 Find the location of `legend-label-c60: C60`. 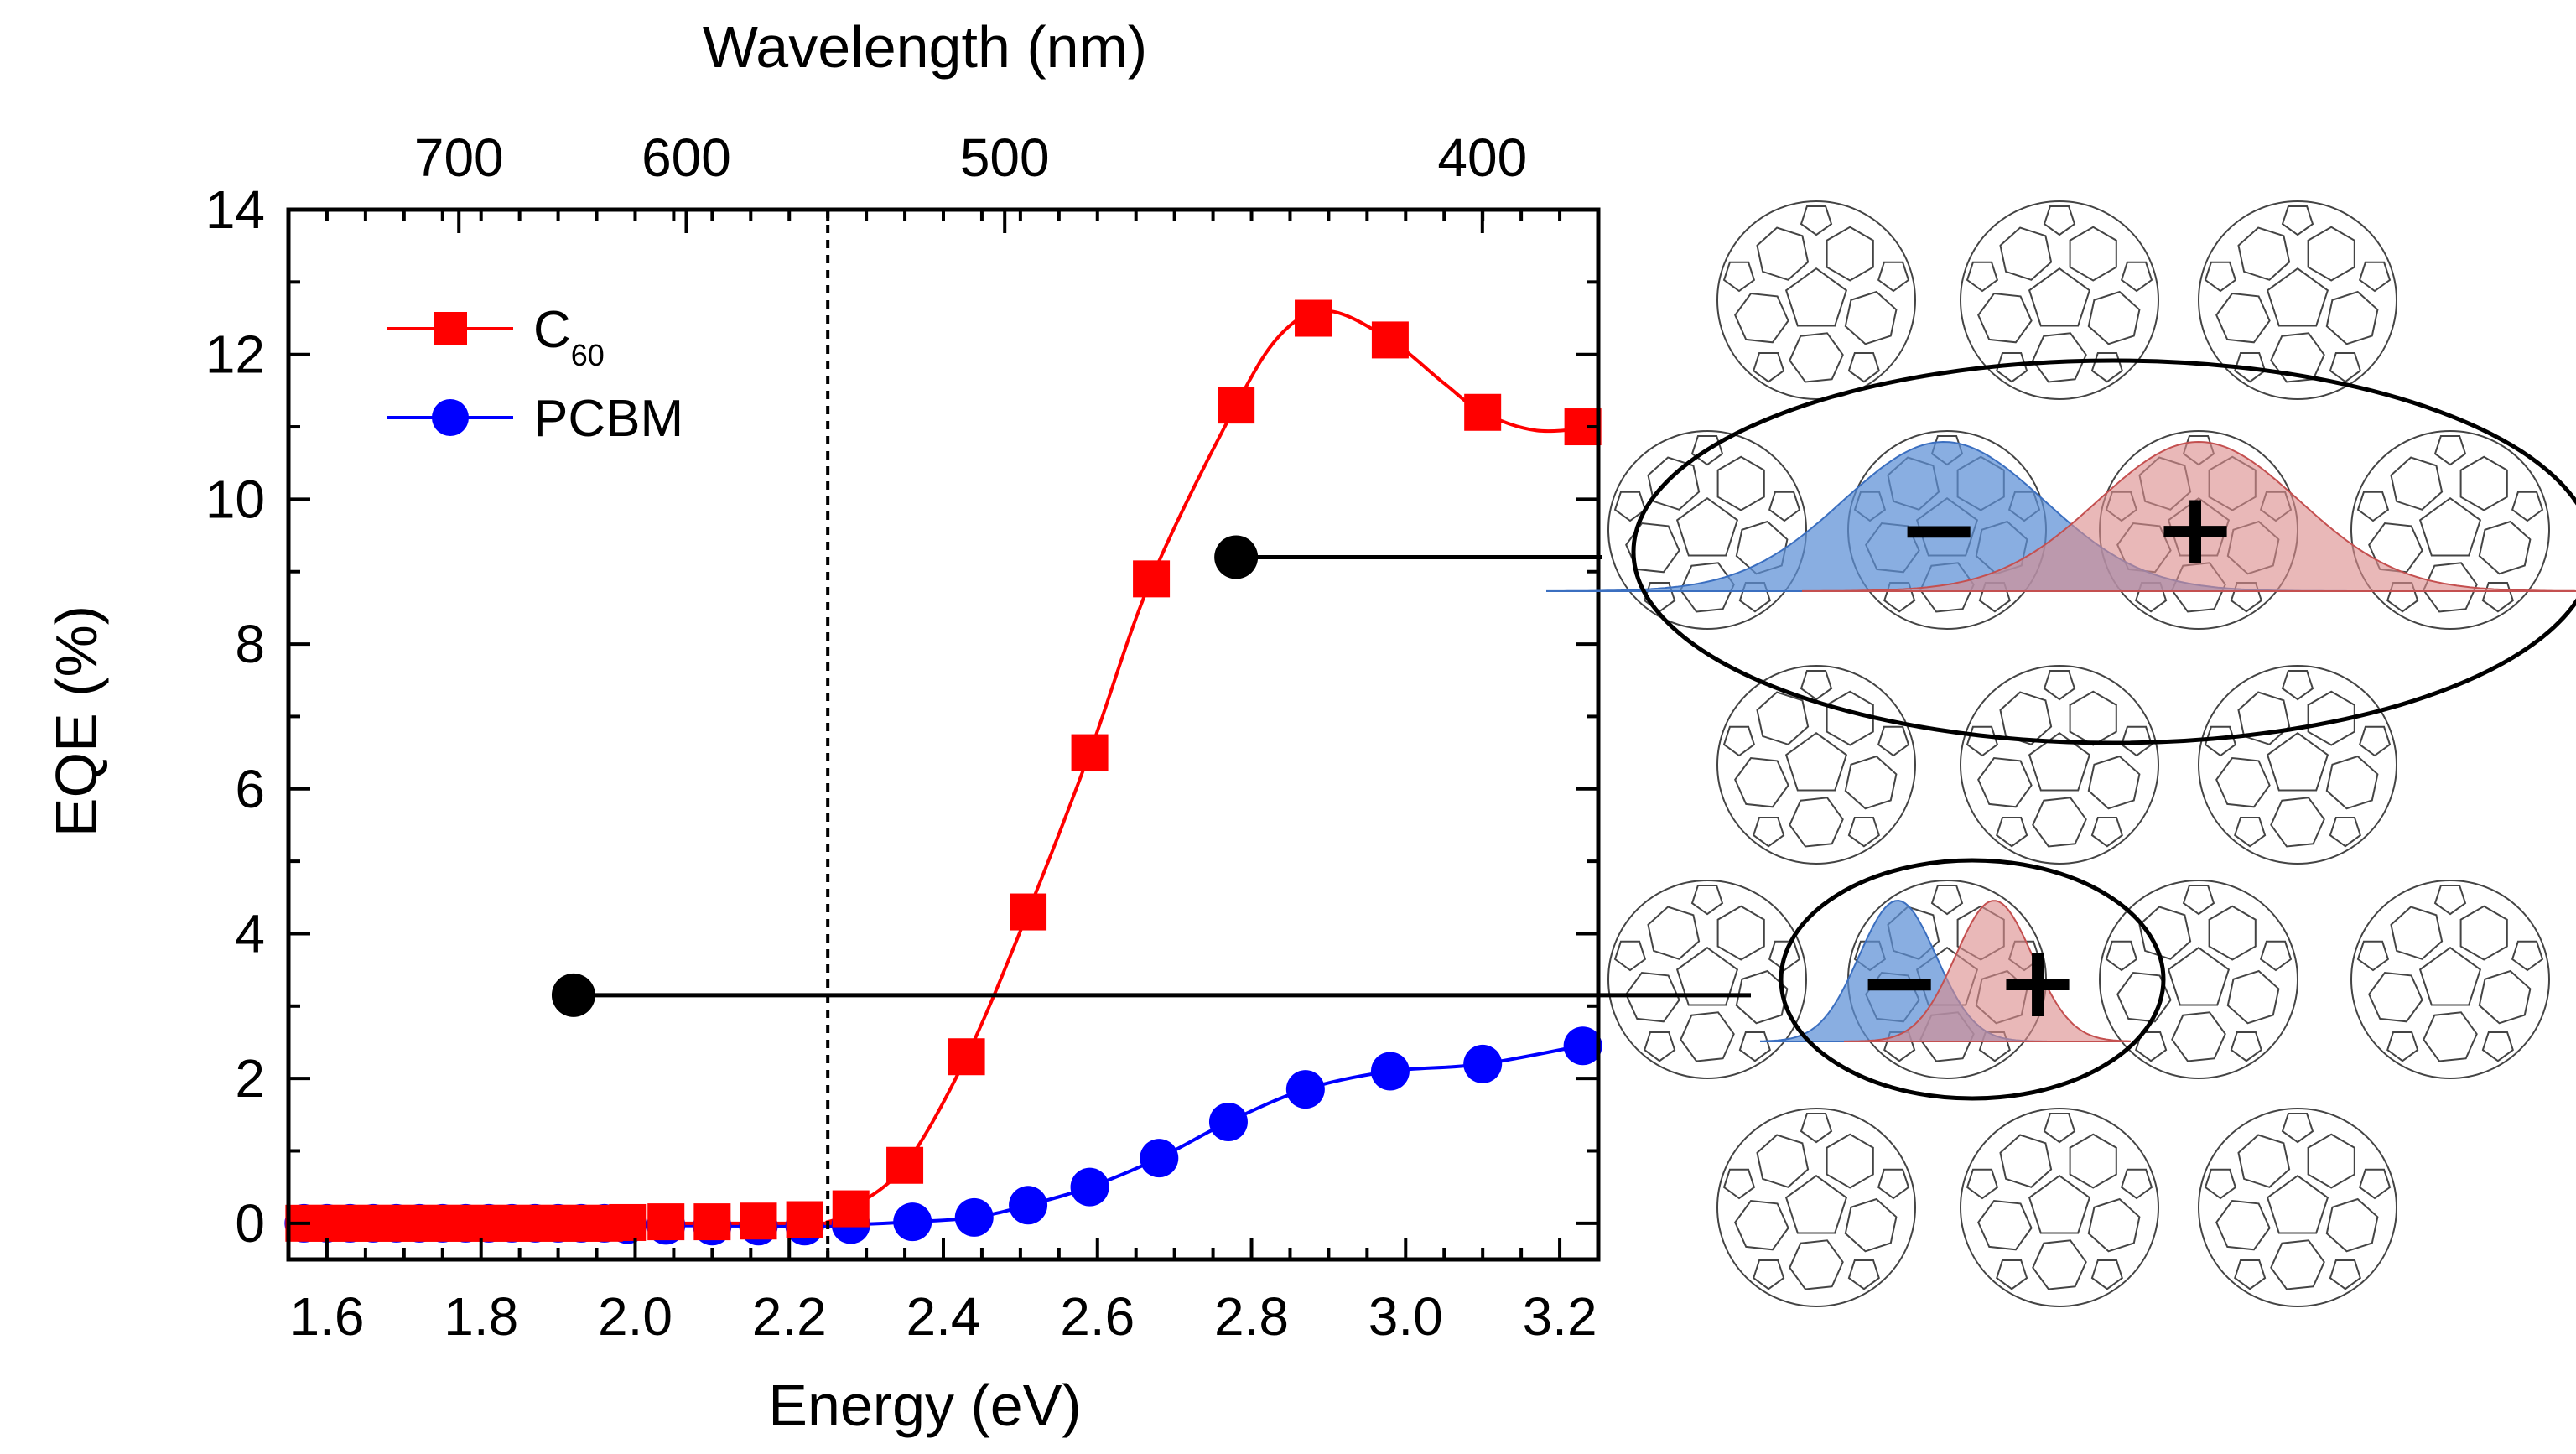

legend-label-c60: C60 is located at coordinates (569, 336).